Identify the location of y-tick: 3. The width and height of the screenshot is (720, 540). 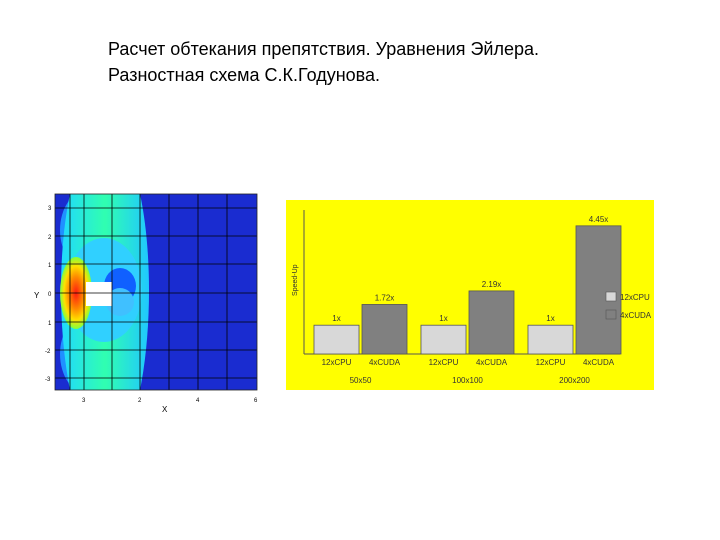
(50, 209).